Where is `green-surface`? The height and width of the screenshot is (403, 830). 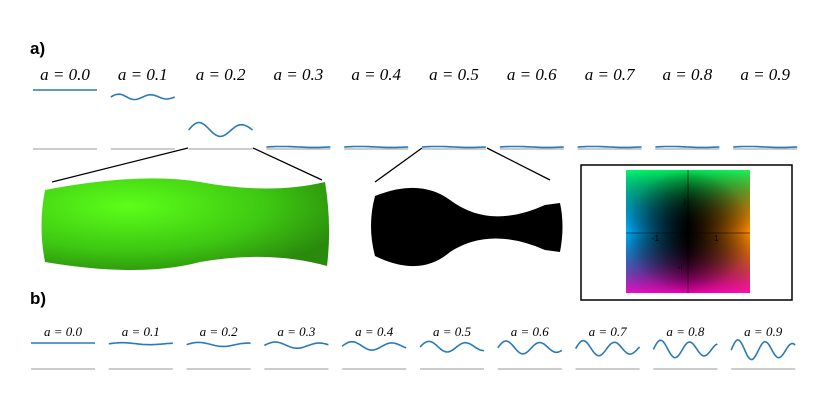
green-surface is located at coordinates (185, 224).